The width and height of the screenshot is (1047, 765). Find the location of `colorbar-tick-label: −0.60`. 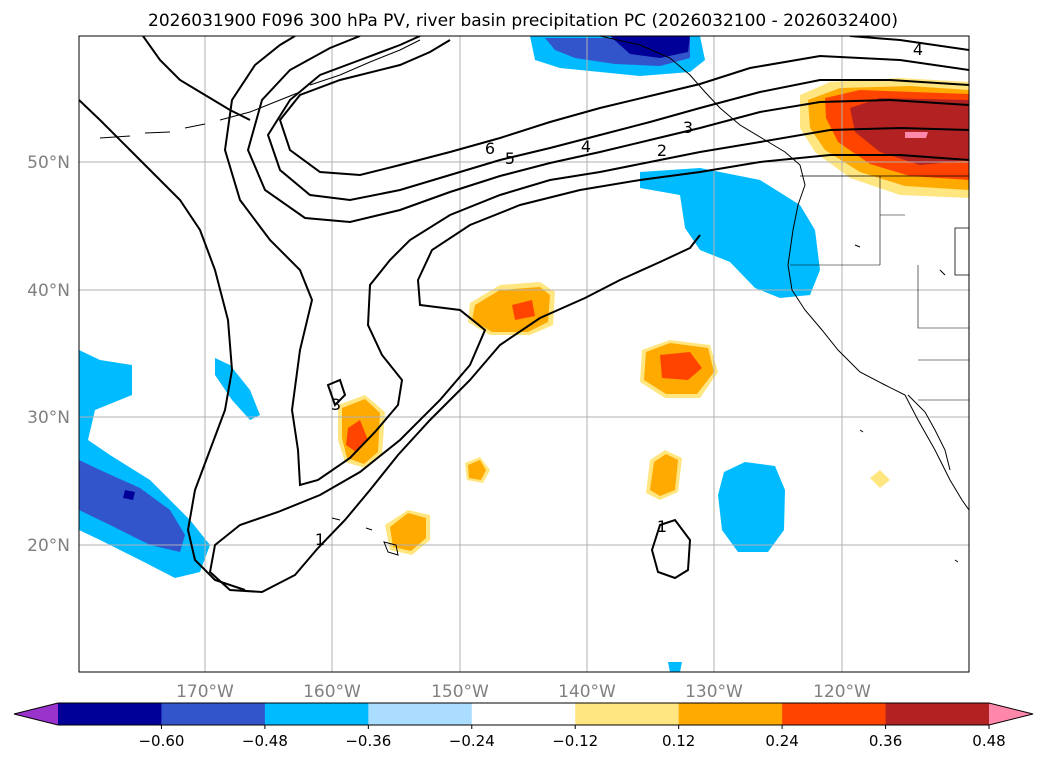

colorbar-tick-label: −0.60 is located at coordinates (161, 741).